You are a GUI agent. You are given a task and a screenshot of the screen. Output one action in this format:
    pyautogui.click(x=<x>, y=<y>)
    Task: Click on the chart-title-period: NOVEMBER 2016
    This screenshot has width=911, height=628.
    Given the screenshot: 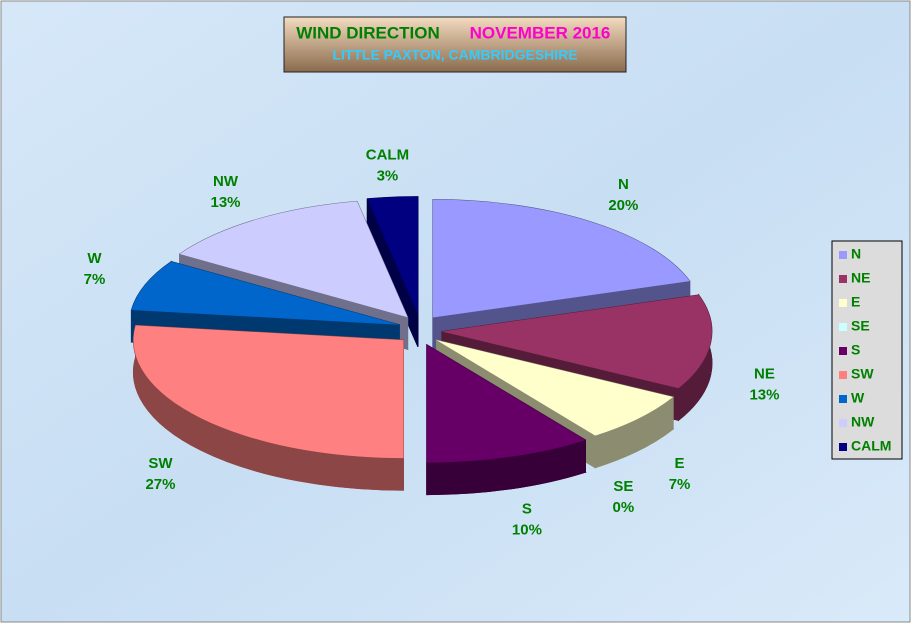 What is the action you would take?
    pyautogui.click(x=540, y=32)
    